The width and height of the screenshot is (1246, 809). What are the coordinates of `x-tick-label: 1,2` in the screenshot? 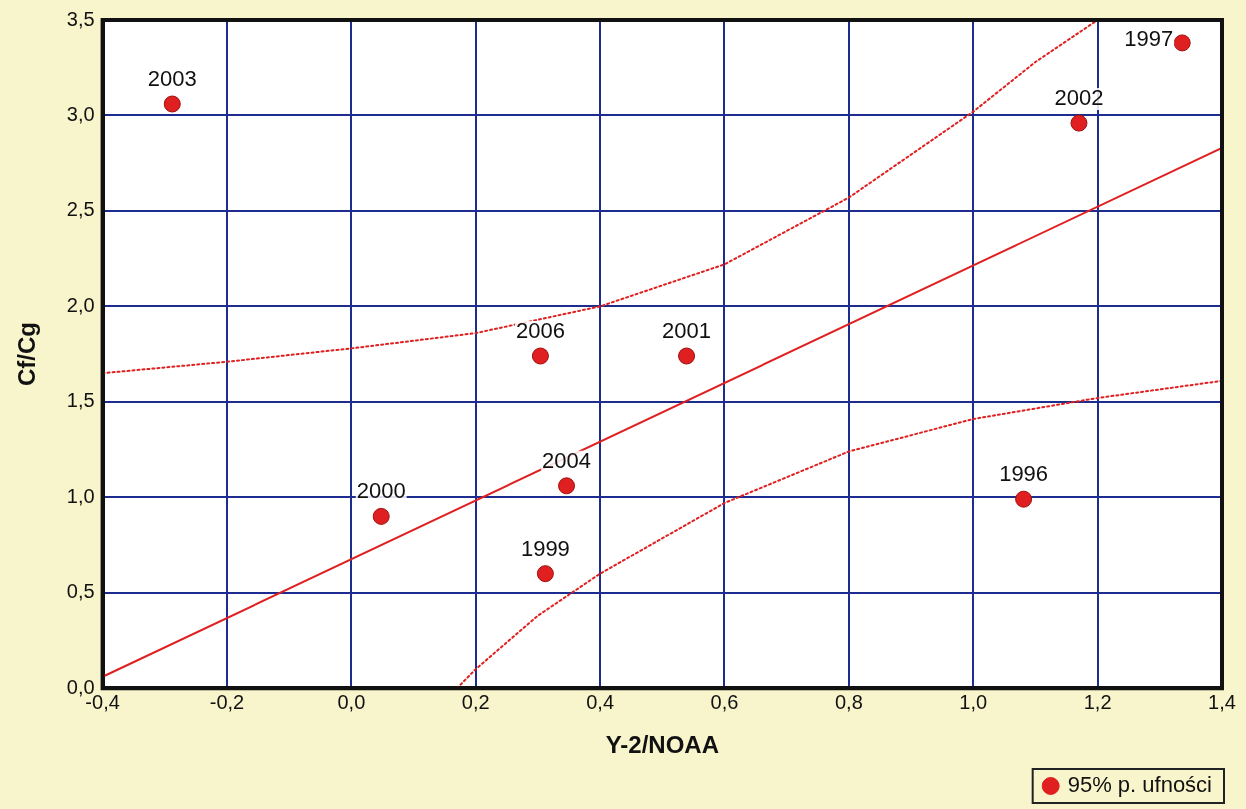 It's located at (1097, 701).